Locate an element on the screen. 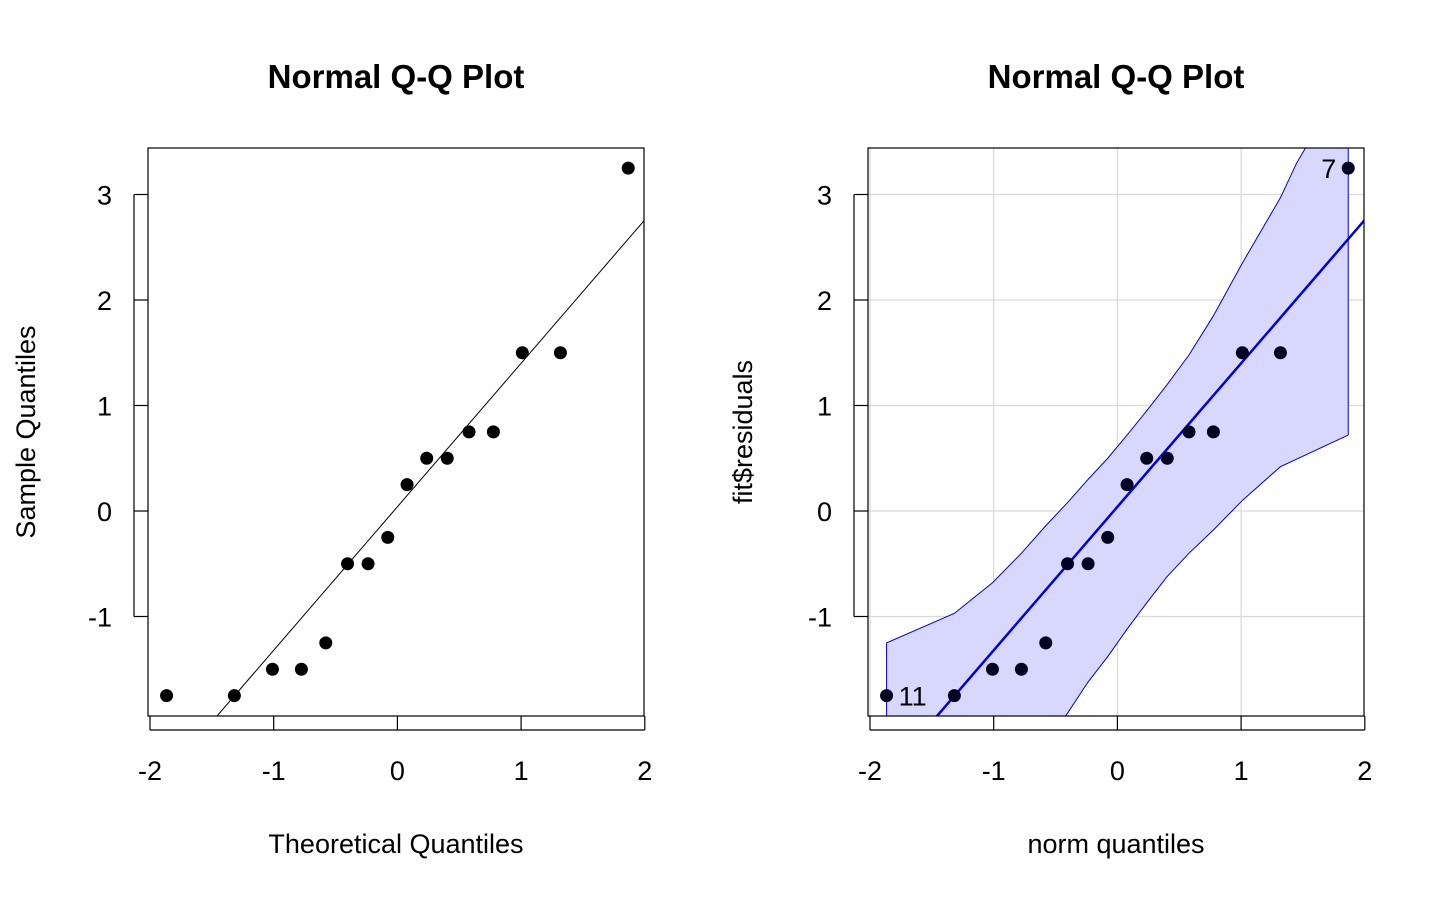 The width and height of the screenshot is (1440, 900). x-axis-title-right: norm quantiles is located at coordinates (1115, 844).